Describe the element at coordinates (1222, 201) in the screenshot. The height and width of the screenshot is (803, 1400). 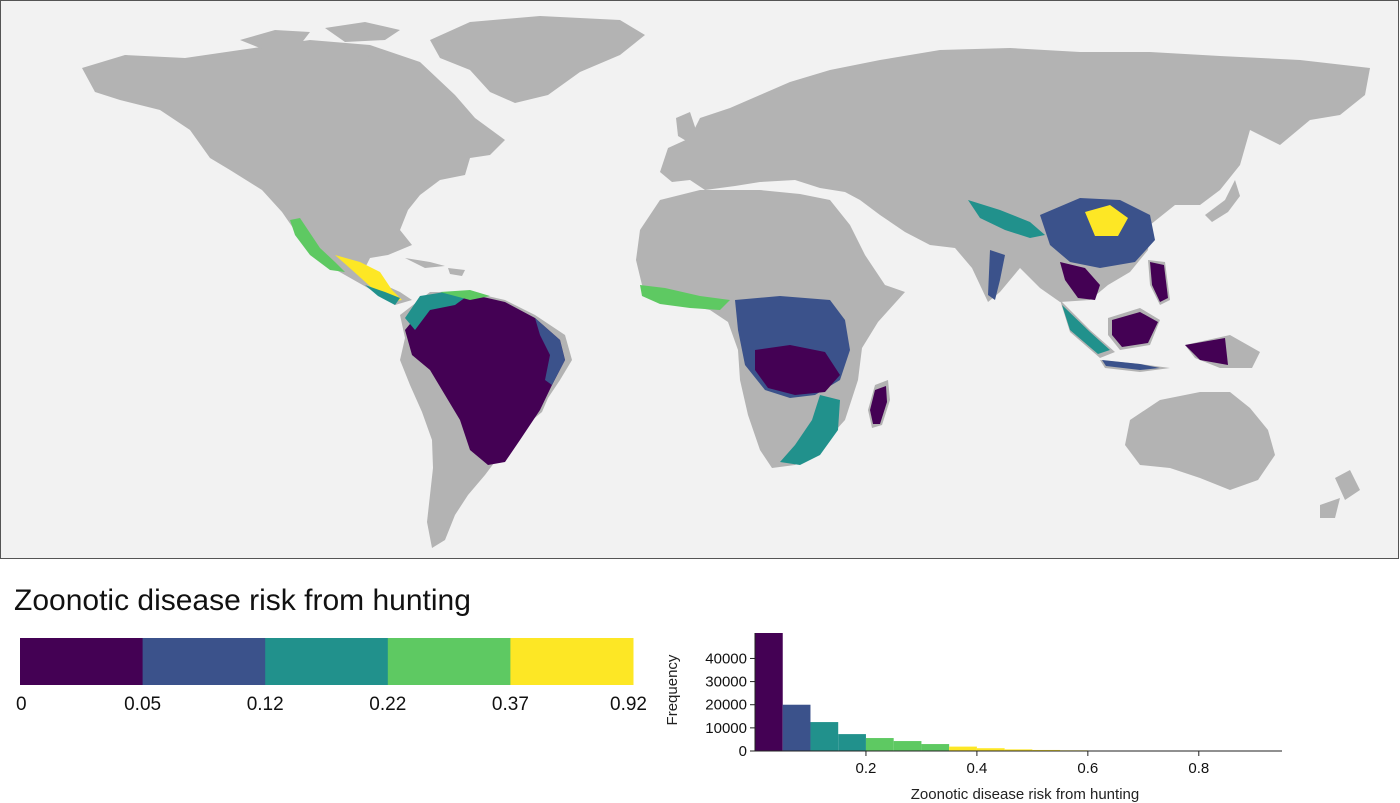
I see `land-japan` at that location.